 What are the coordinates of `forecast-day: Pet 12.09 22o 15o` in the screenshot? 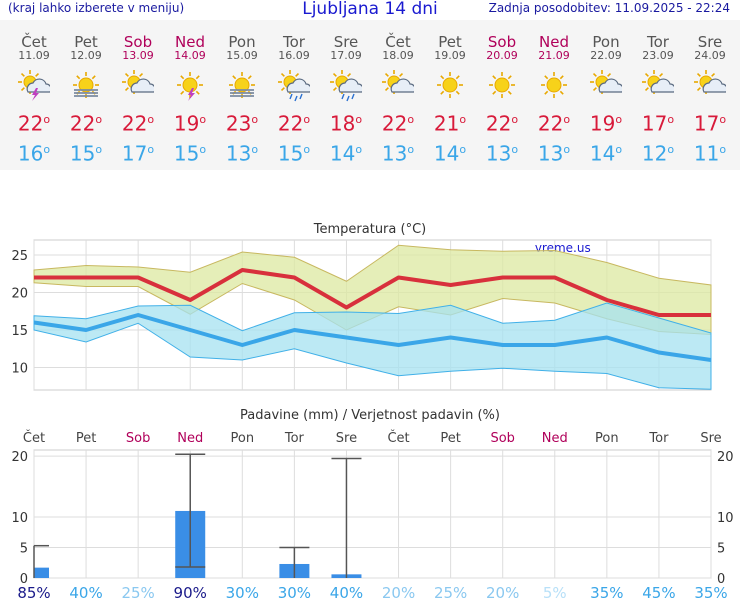 It's located at (86, 92).